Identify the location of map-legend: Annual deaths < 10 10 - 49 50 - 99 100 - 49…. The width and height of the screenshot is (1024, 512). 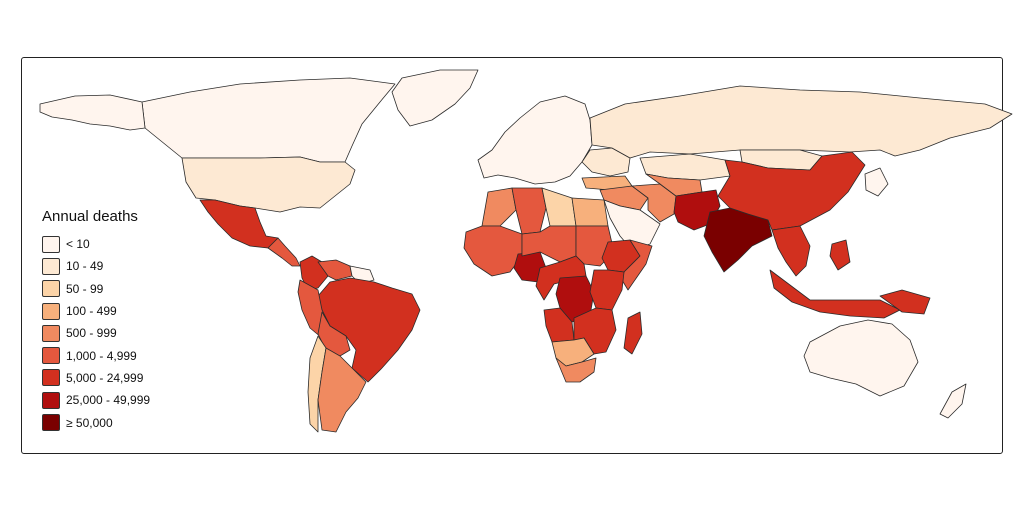
(96, 321).